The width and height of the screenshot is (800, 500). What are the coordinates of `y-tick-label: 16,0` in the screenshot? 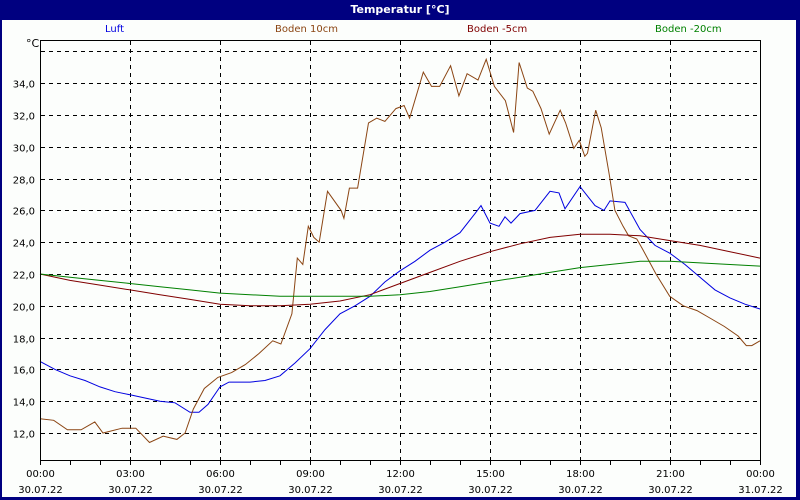 It's located at (24, 371).